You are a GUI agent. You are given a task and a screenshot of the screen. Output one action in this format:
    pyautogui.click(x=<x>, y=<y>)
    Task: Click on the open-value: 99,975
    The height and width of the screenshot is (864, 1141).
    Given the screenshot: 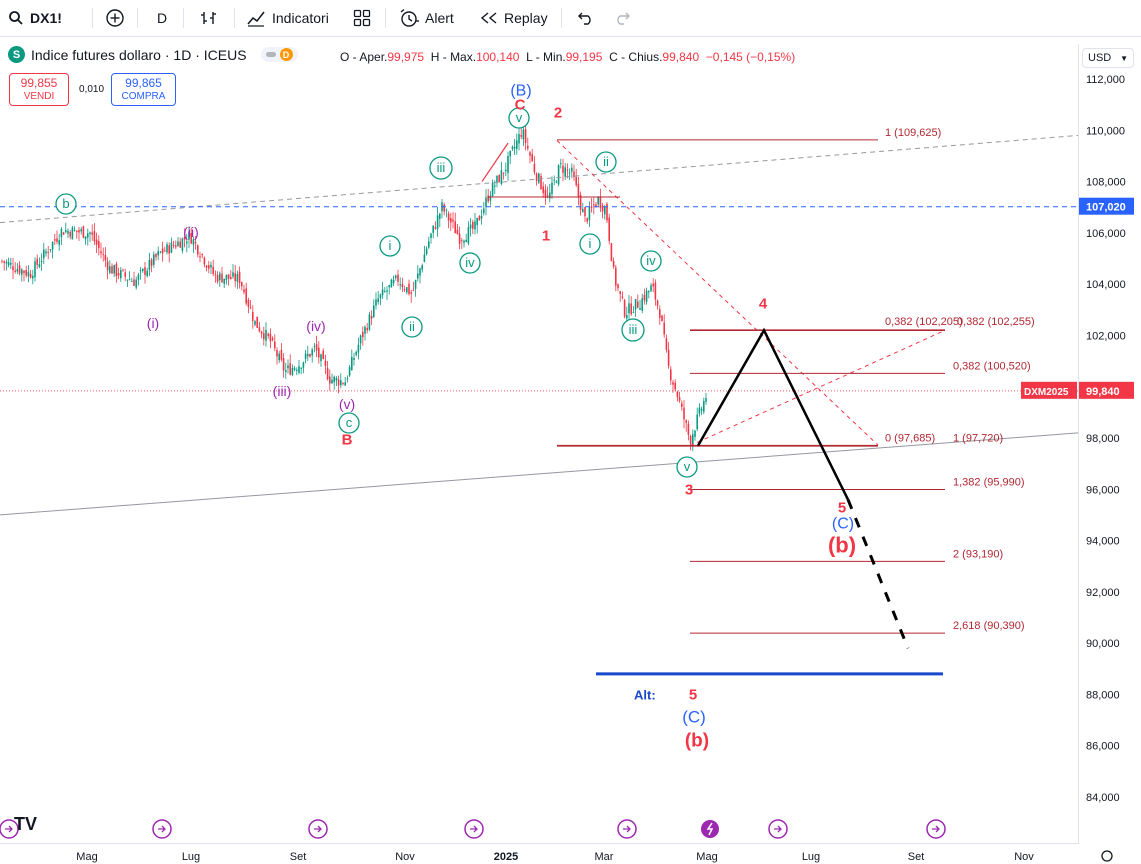 What is the action you would take?
    pyautogui.click(x=406, y=57)
    